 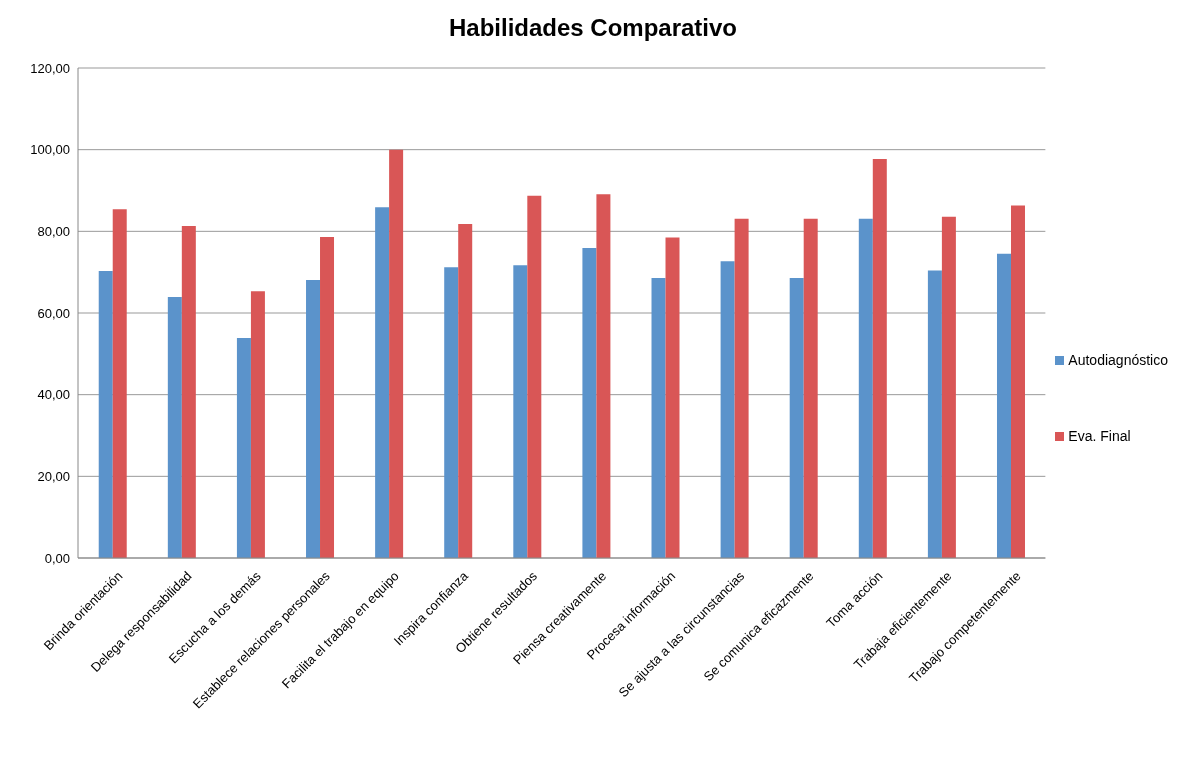 What do you see at coordinates (57, 558) in the screenshot?
I see `y-tick-label: 0,00` at bounding box center [57, 558].